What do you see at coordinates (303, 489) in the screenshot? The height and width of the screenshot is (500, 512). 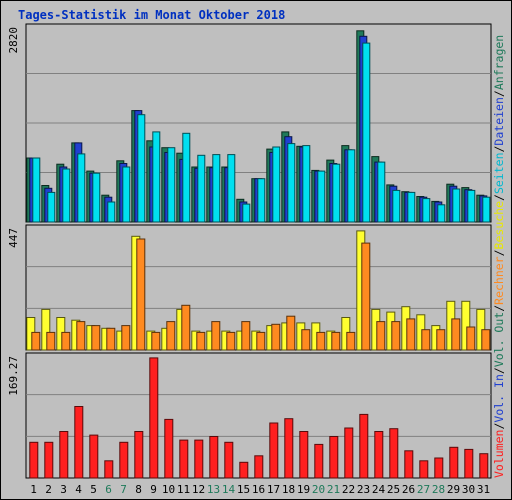 I see `x-tick-label-day-19: 19` at bounding box center [303, 489].